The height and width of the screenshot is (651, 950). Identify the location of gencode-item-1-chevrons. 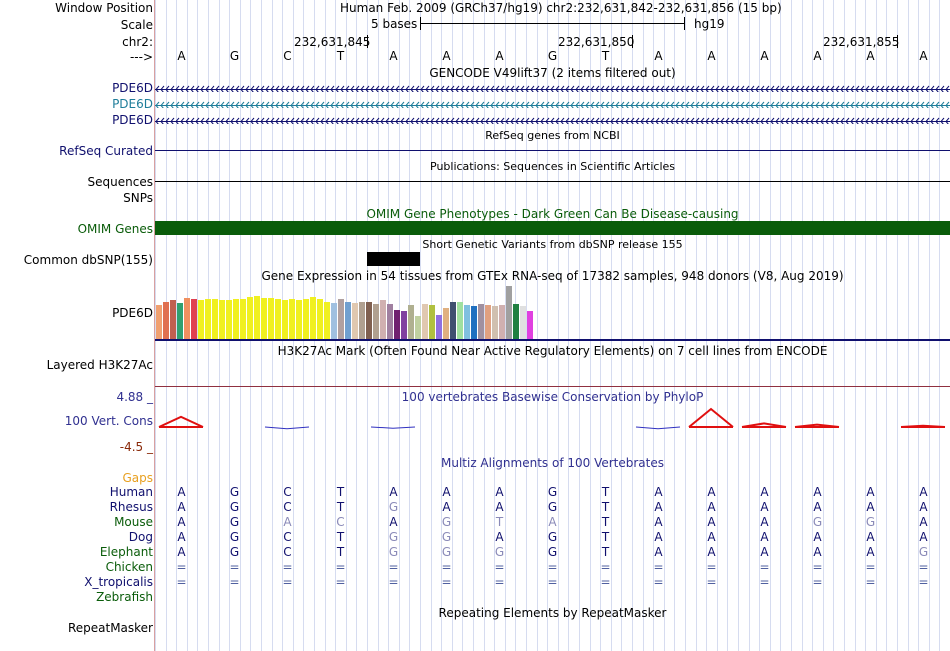
(552, 87).